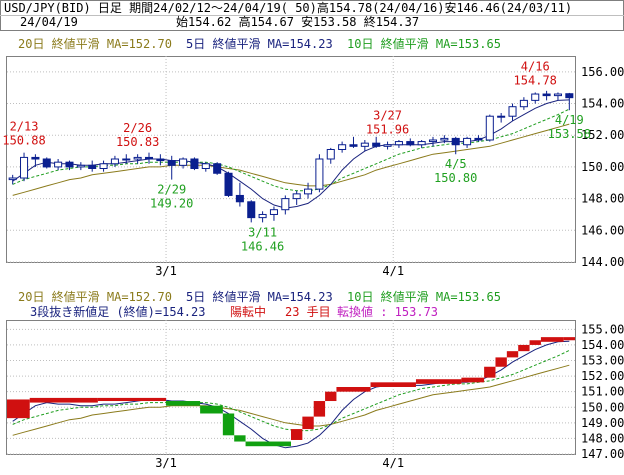 The width and height of the screenshot is (624, 475). I want to click on annotation-value: 151.96, so click(387, 130).